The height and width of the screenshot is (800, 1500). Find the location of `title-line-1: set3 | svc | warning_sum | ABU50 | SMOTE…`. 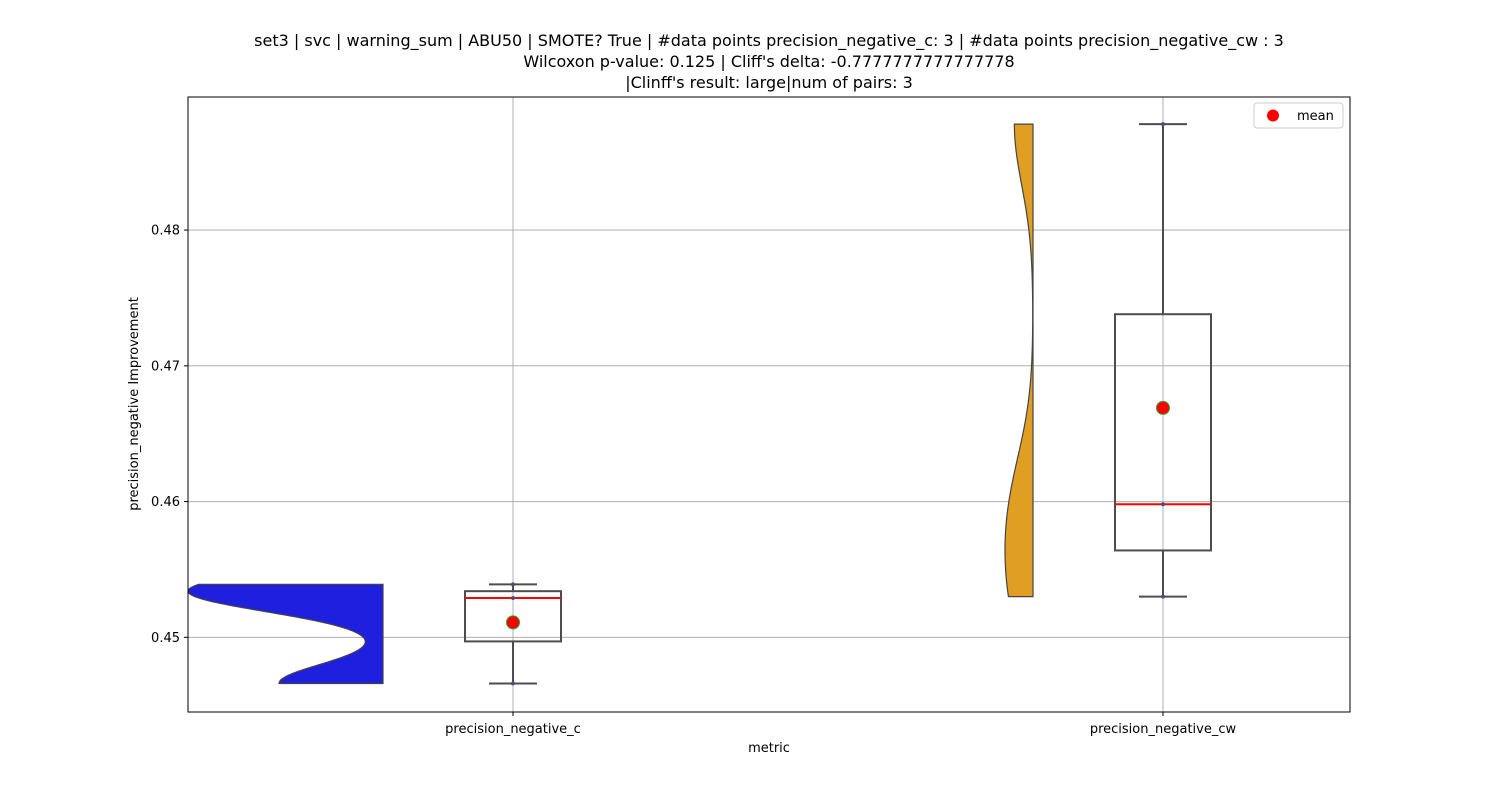

title-line-1: set3 | svc | warning_sum | ABU50 | SMOTE… is located at coordinates (769, 41).